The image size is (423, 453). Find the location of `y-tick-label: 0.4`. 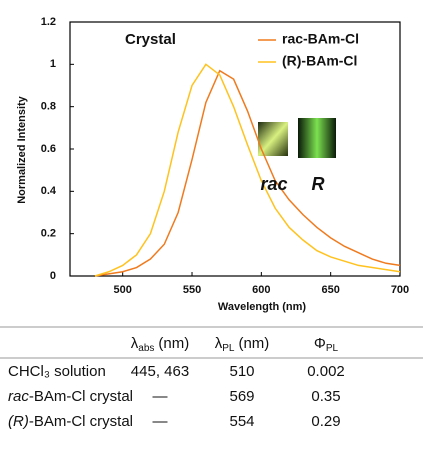

y-tick-label: 0.4 is located at coordinates (49, 191).